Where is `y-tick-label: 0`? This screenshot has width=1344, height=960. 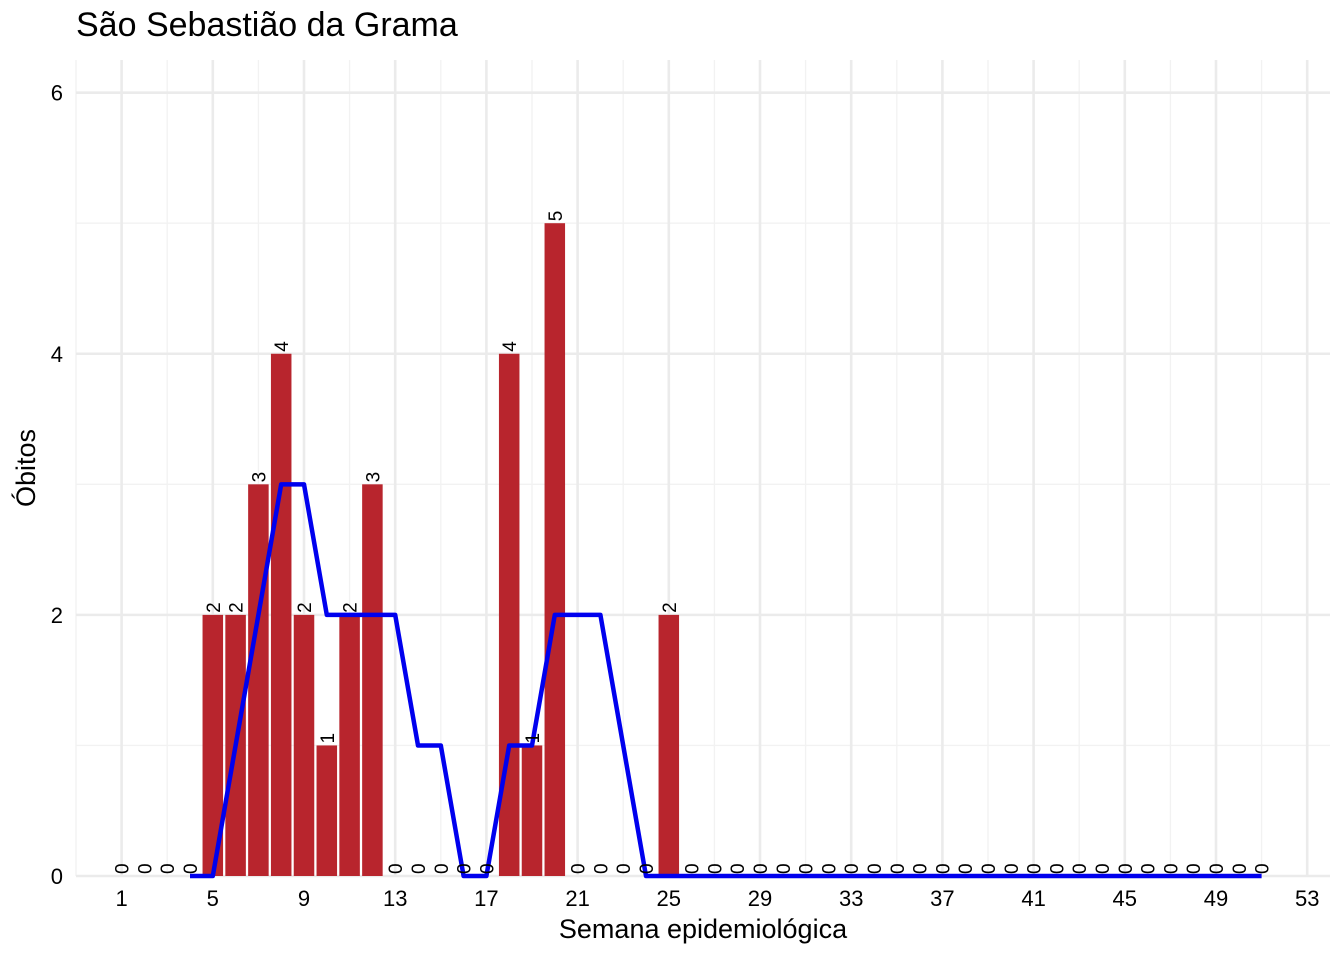
y-tick-label: 0 is located at coordinates (57, 876).